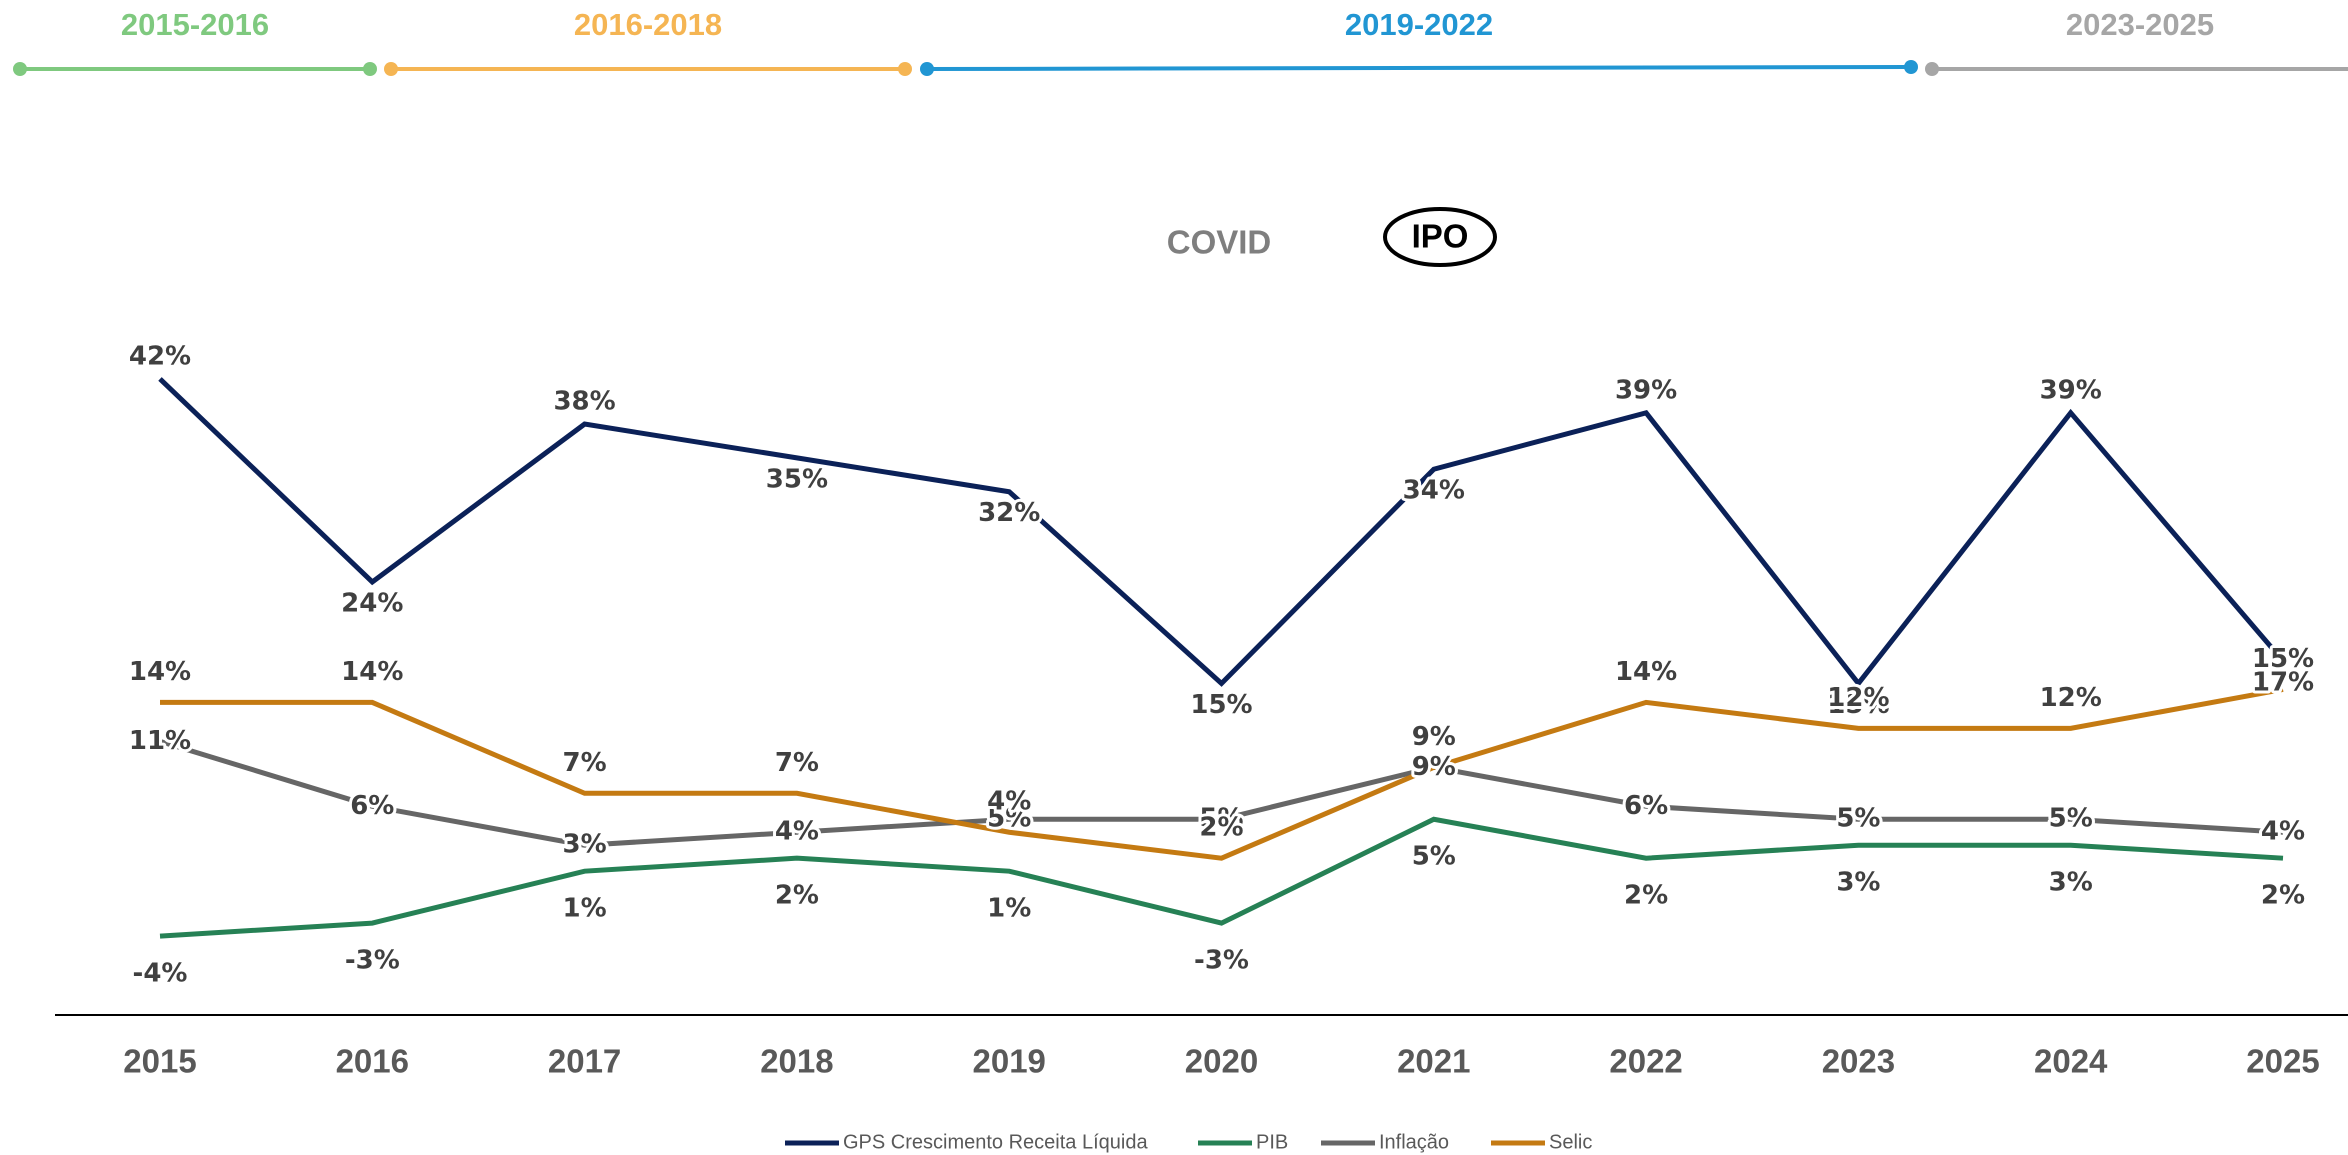 This screenshot has height=1155, width=2348. Describe the element at coordinates (584, 402) in the screenshot. I see `data-label: 38%` at that location.